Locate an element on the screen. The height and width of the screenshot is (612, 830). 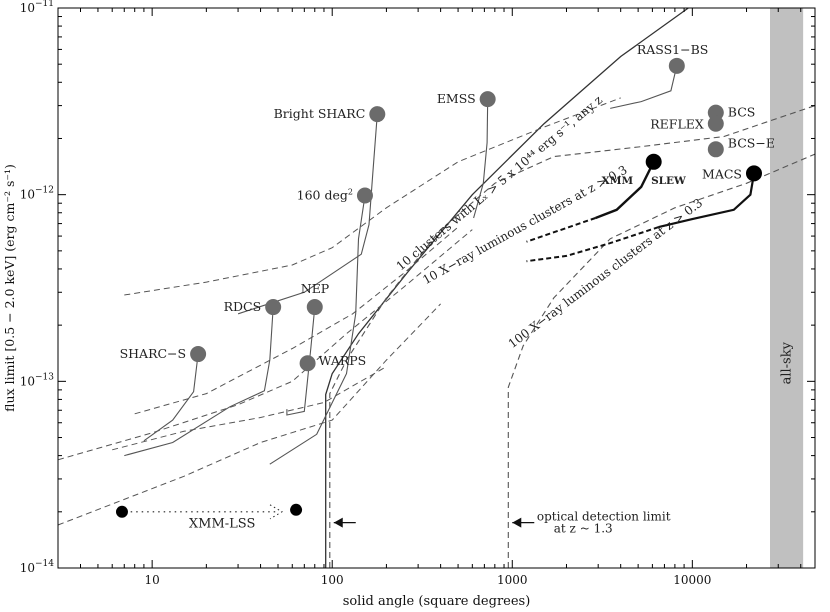
track-nep is located at coordinates (301, 361).